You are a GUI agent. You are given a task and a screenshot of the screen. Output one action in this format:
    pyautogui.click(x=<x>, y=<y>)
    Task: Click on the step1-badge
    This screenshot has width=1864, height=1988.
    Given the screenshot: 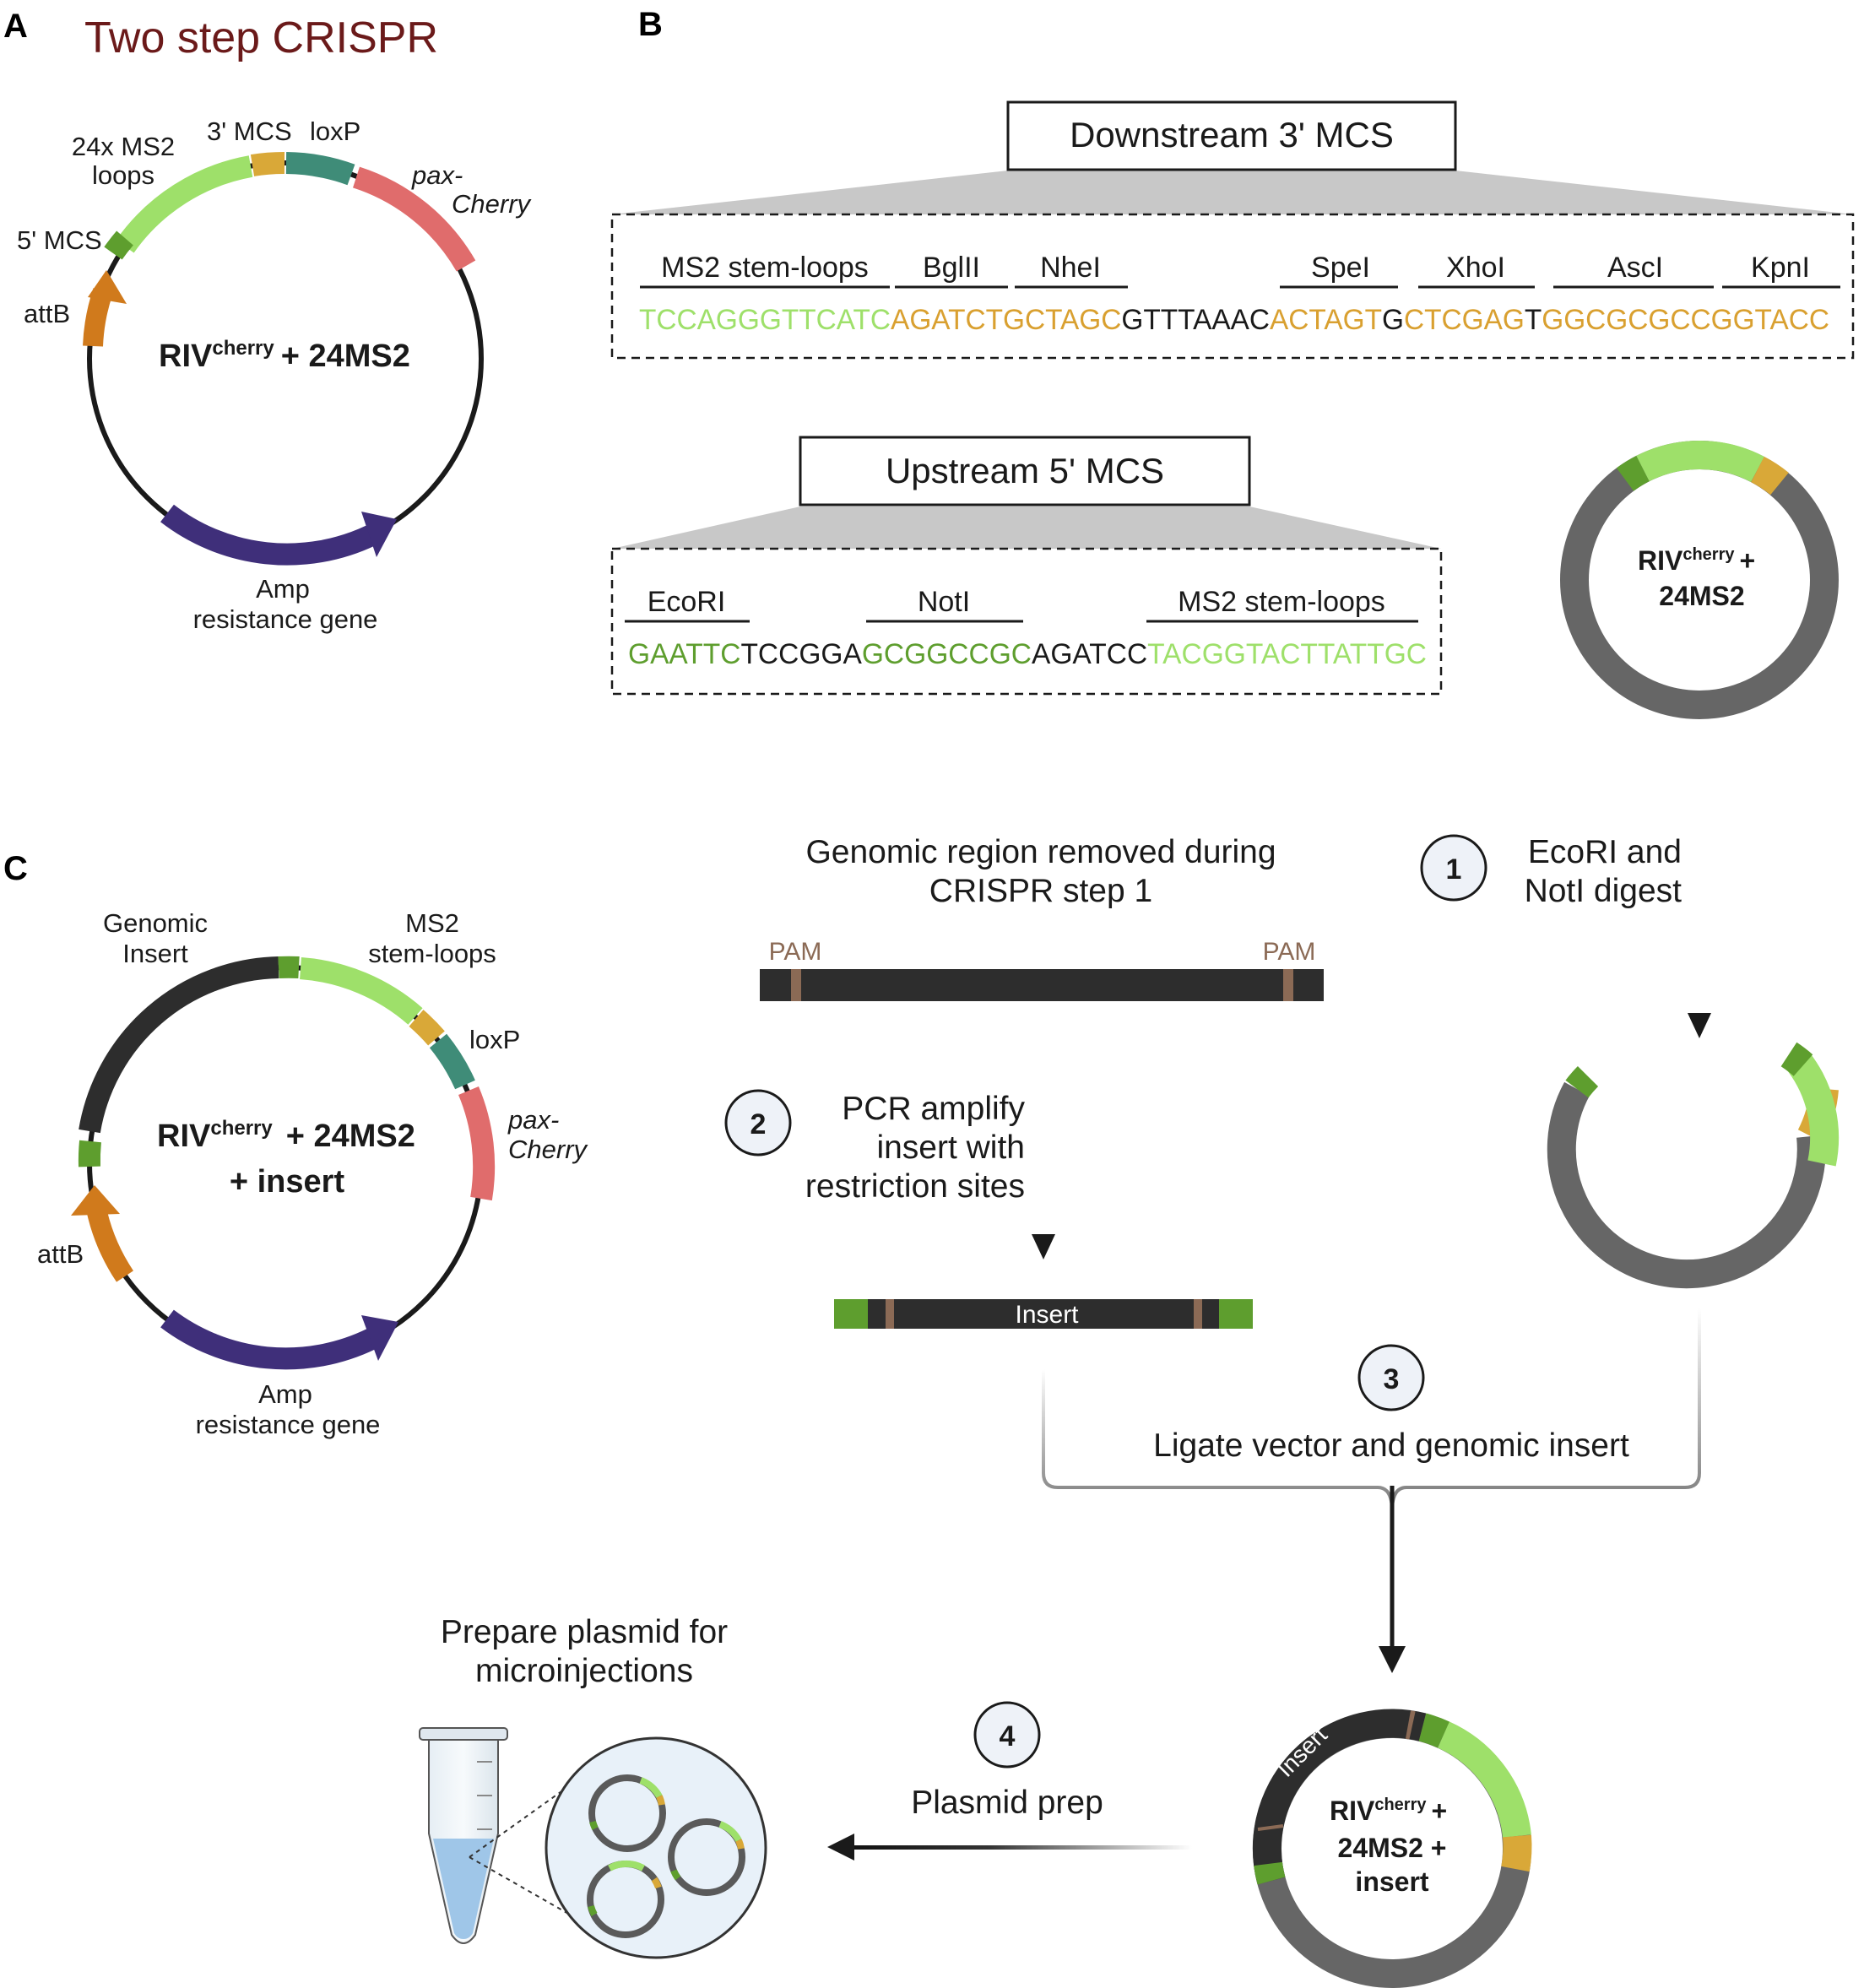 What is the action you would take?
    pyautogui.click(x=1453, y=868)
    